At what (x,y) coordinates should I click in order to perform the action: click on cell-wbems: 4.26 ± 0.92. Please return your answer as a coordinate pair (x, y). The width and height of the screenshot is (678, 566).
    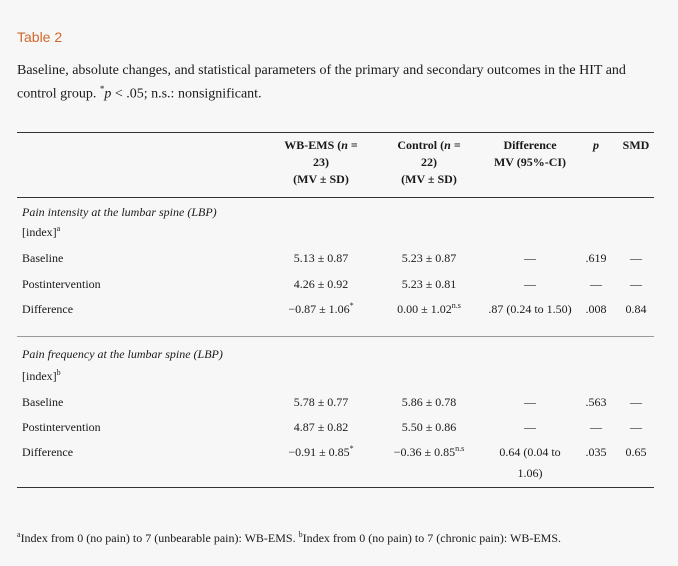
    Looking at the image, I should click on (321, 284).